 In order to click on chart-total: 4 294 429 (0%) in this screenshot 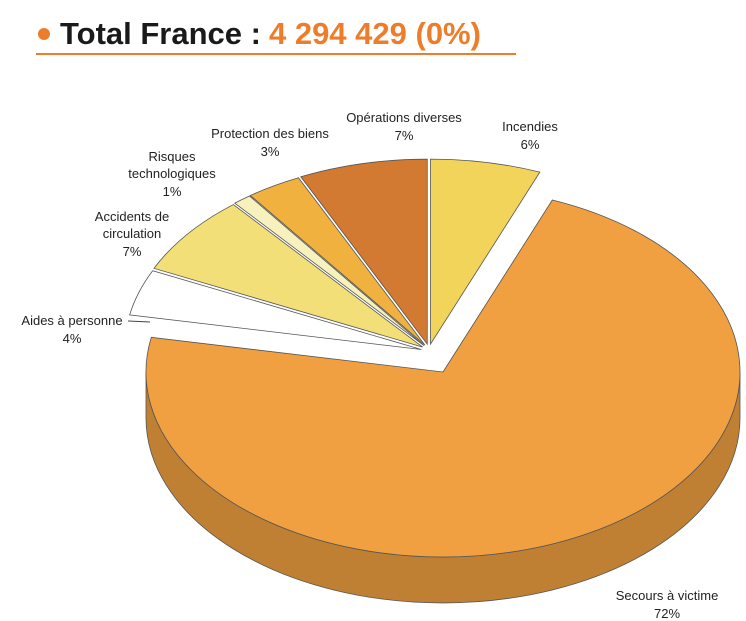, I will do `click(375, 33)`.